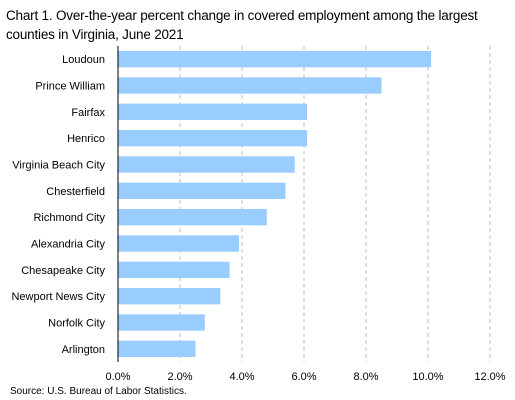 Image resolution: width=515 pixels, height=400 pixels. I want to click on x-tick-label: 12.0%, so click(489, 377).